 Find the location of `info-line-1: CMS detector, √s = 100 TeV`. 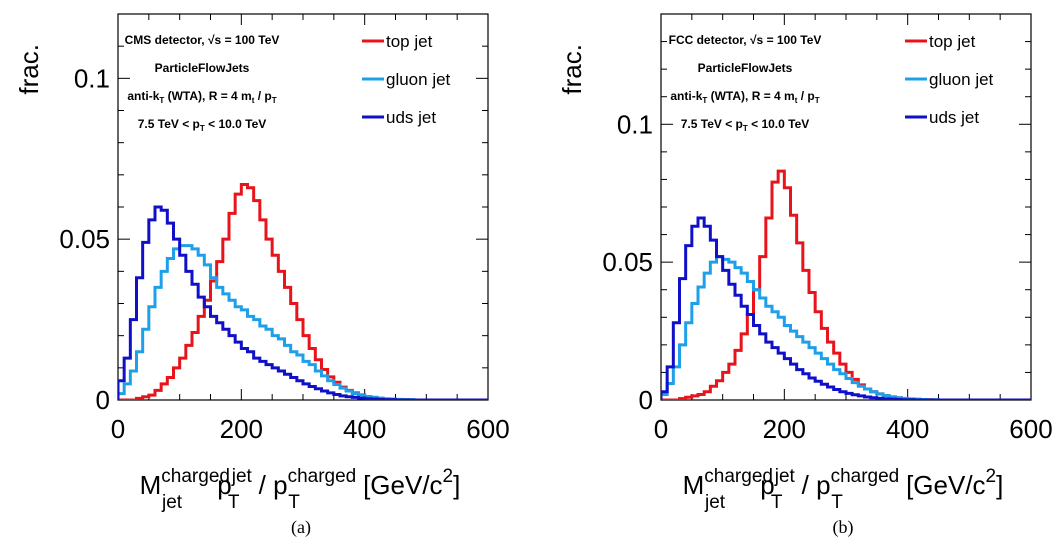

info-line-1: CMS detector, √s = 100 TeV is located at coordinates (202, 40).